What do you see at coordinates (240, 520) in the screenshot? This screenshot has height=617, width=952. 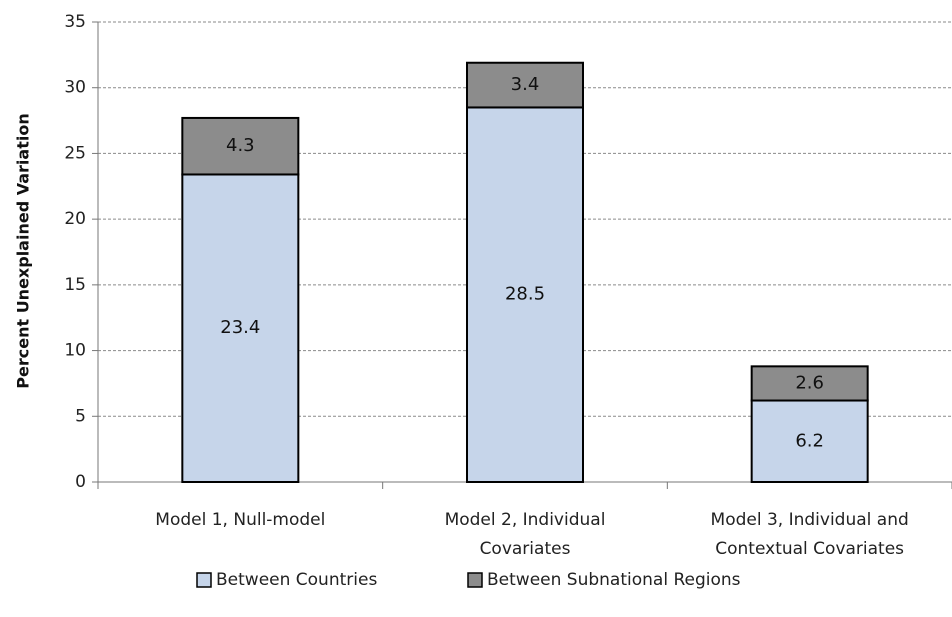 I see `category-label: Model 1, Null-model` at bounding box center [240, 520].